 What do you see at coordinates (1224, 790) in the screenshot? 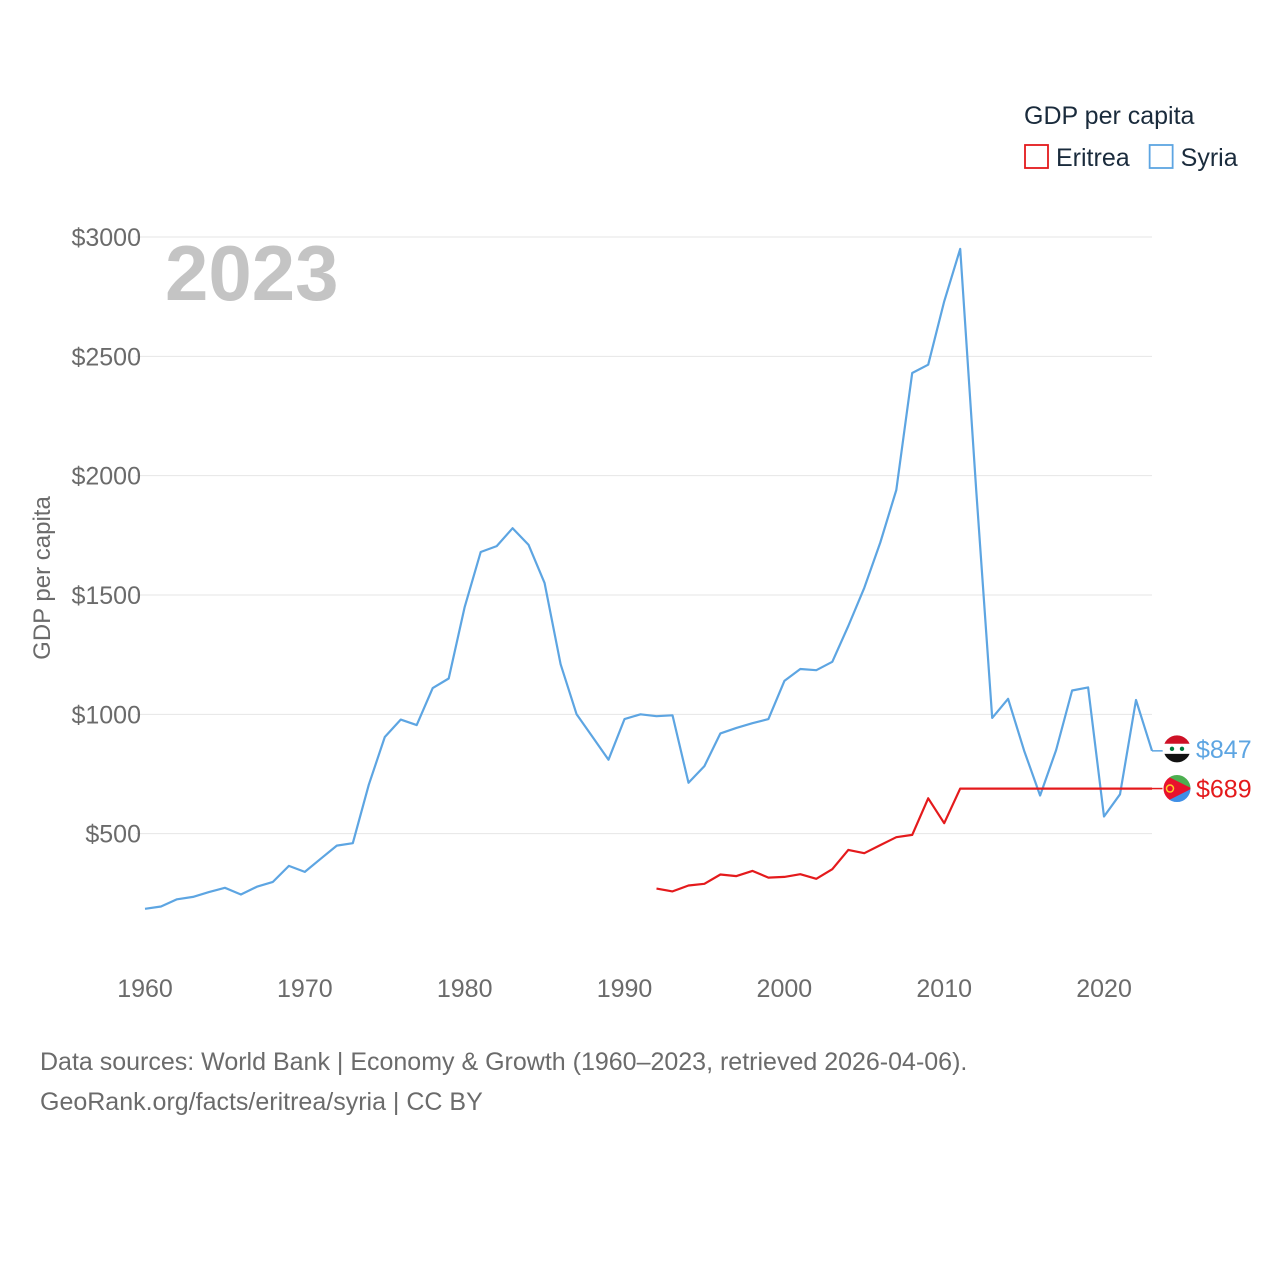
I see `eritrea-end-value: $689` at bounding box center [1224, 790].